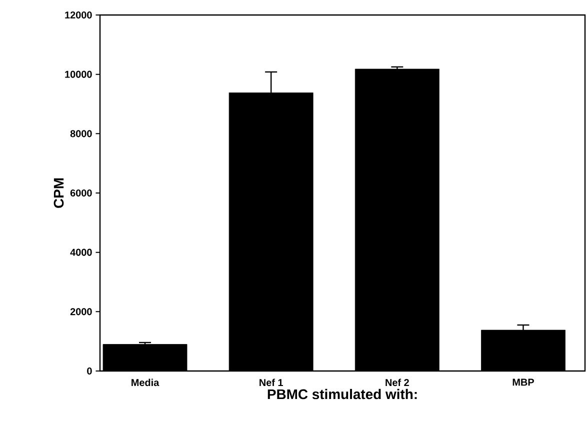 Image resolution: width=587 pixels, height=429 pixels. What do you see at coordinates (89, 371) in the screenshot?
I see `y-tick-label: 0` at bounding box center [89, 371].